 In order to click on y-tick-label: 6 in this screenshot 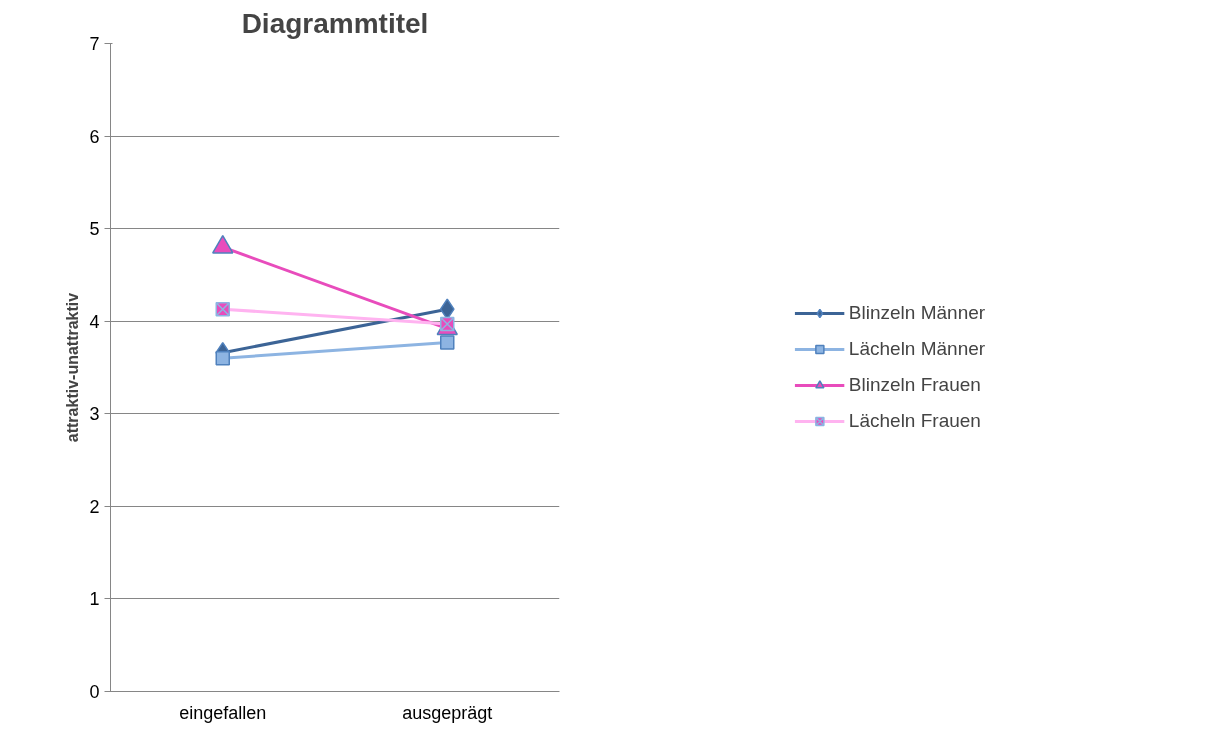, I will do `click(94, 136)`.